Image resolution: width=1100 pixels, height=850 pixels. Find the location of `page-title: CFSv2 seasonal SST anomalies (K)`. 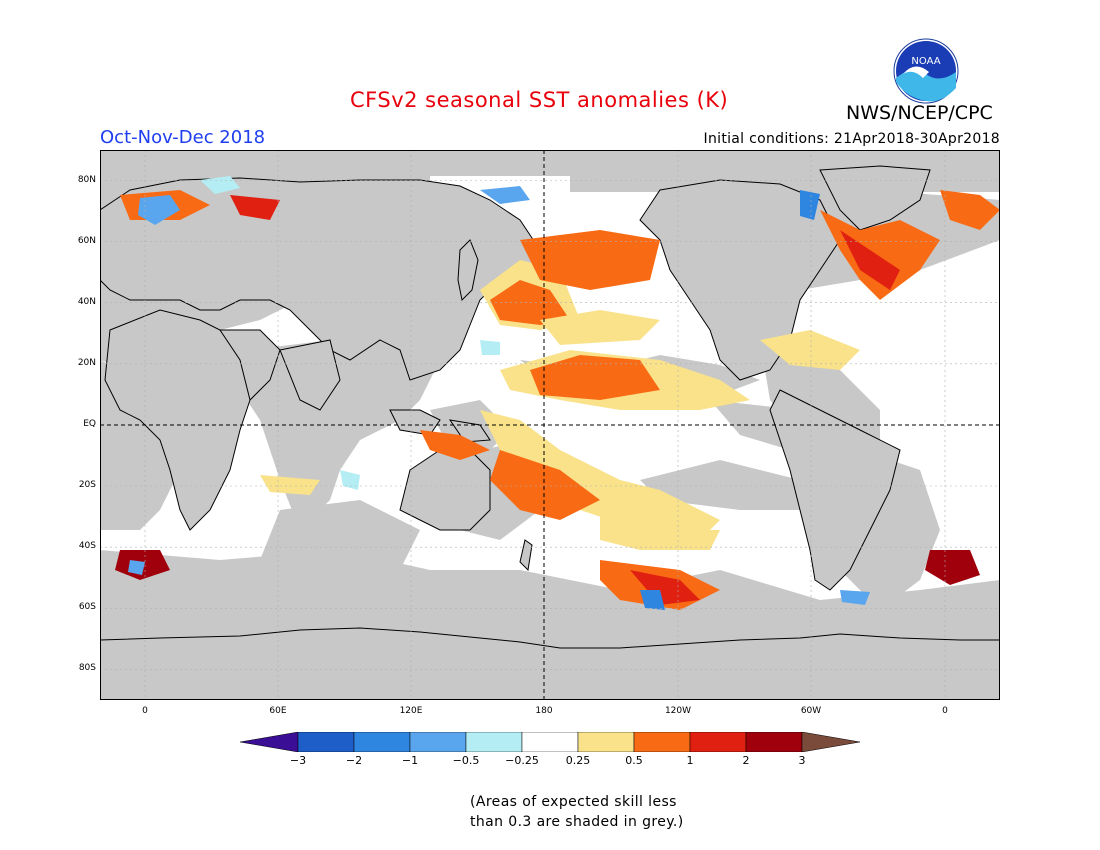

page-title: CFSv2 seasonal SST anomalies (K) is located at coordinates (539, 100).